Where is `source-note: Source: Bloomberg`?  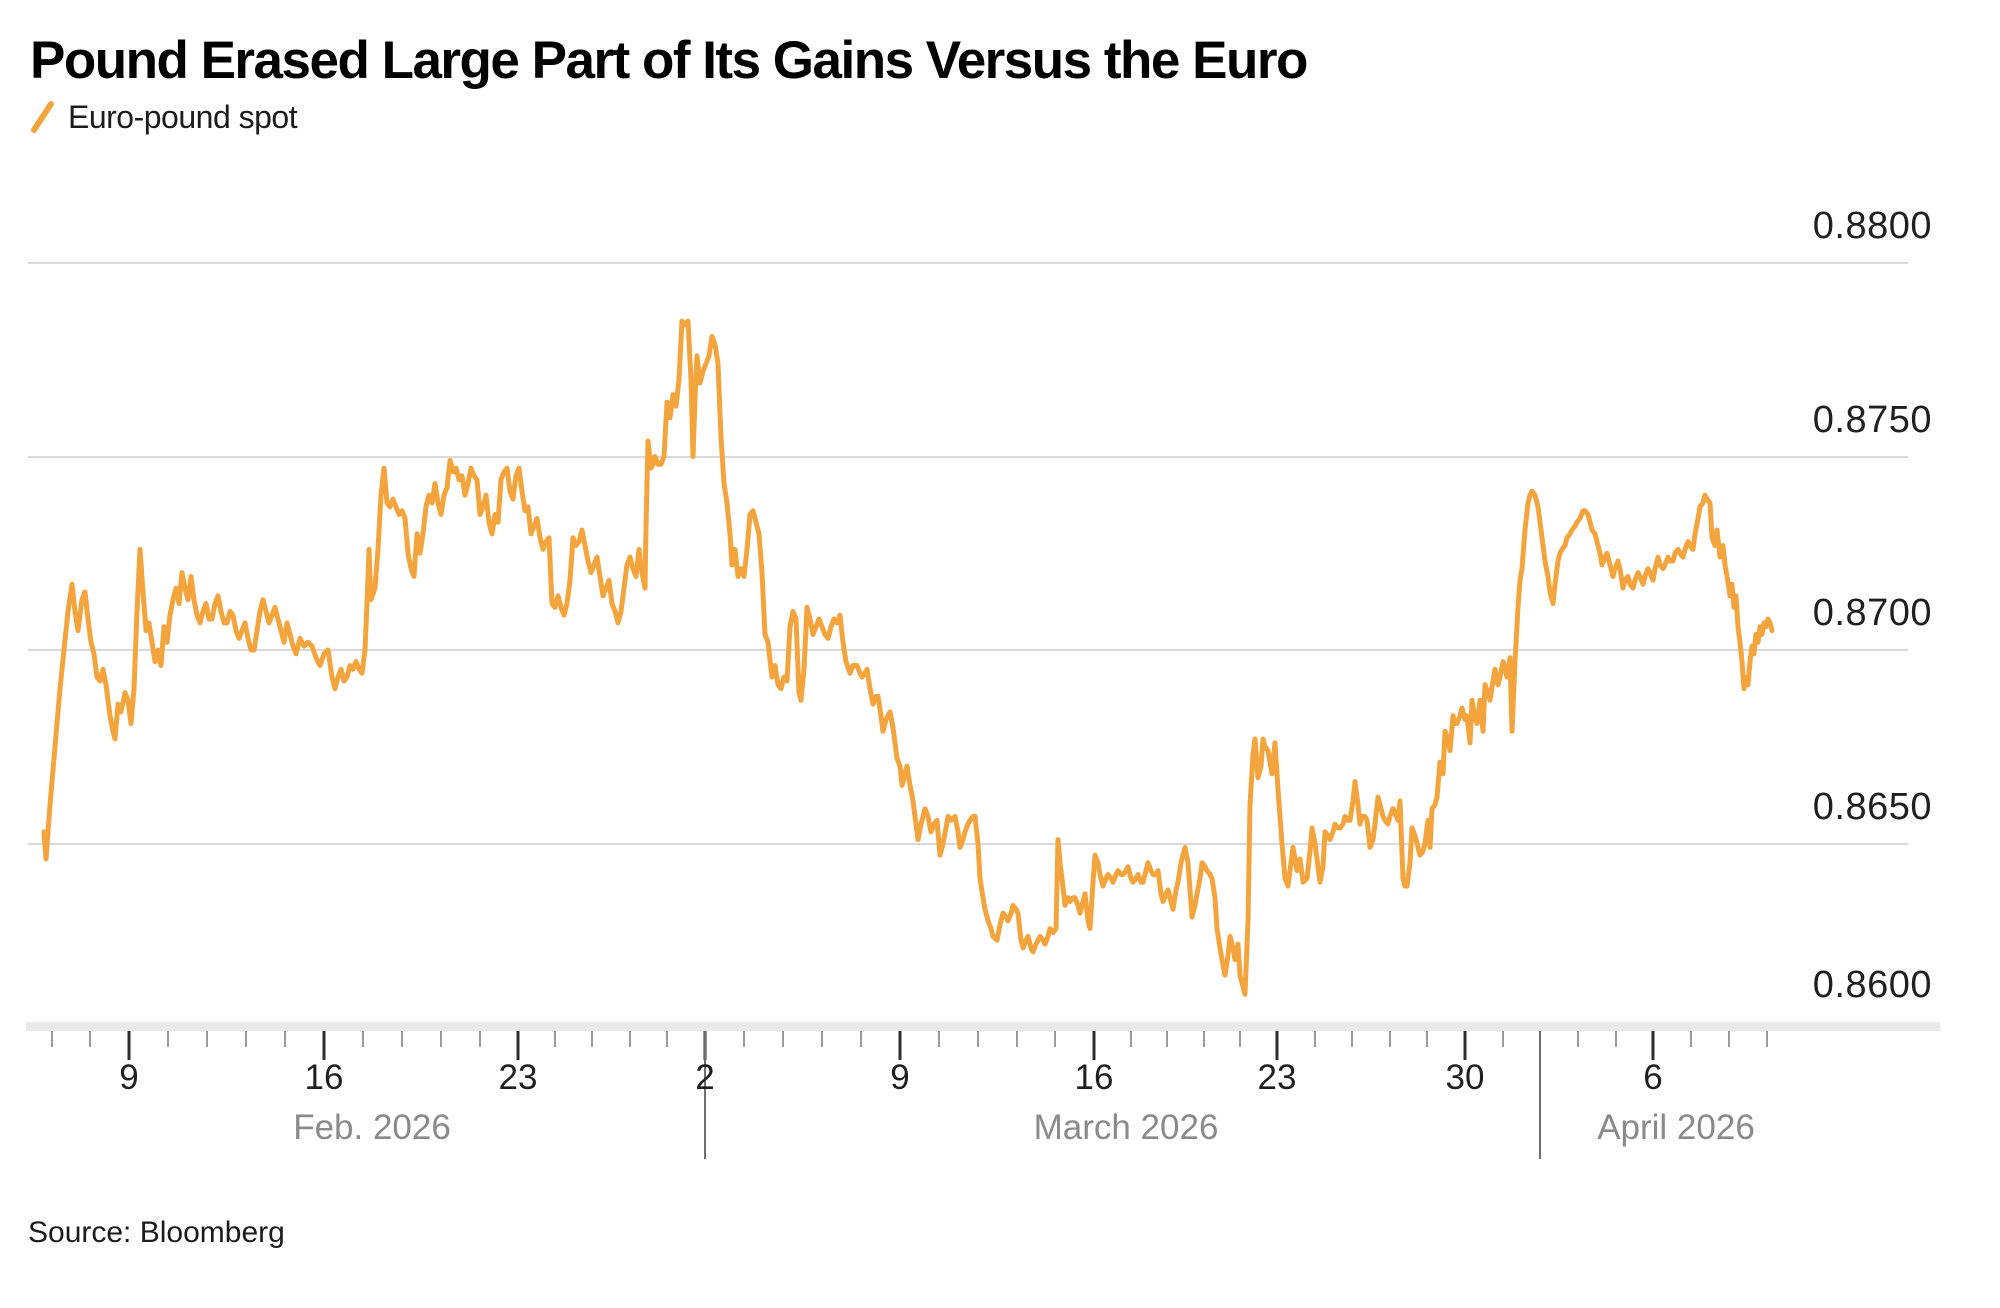 source-note: Source: Bloomberg is located at coordinates (156, 1232).